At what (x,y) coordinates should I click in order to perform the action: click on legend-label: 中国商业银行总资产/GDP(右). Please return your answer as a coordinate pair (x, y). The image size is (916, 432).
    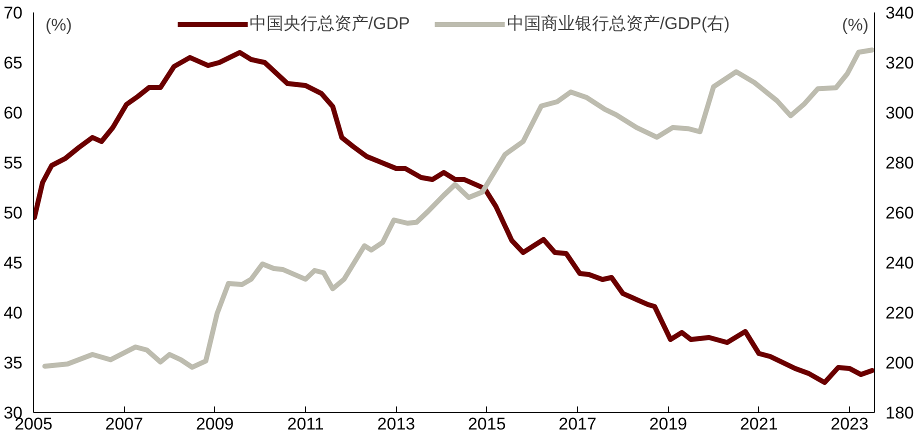
    Looking at the image, I should click on (618, 24).